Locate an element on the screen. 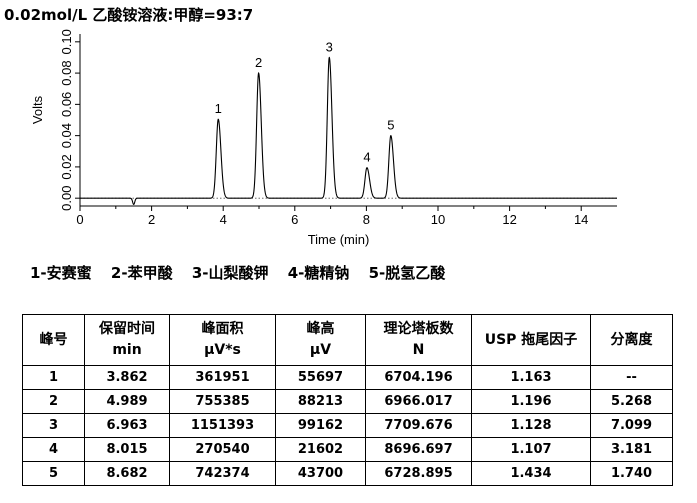 Image resolution: width=697 pixels, height=503 pixels. chart-title: 0.02mol/L 乙酸铵溶液:甲醇=93:7 is located at coordinates (129, 15).